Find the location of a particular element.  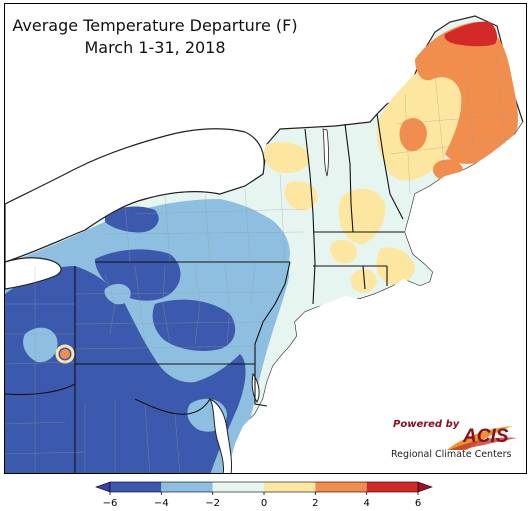

zone-warm-spot is located at coordinates (65, 354).